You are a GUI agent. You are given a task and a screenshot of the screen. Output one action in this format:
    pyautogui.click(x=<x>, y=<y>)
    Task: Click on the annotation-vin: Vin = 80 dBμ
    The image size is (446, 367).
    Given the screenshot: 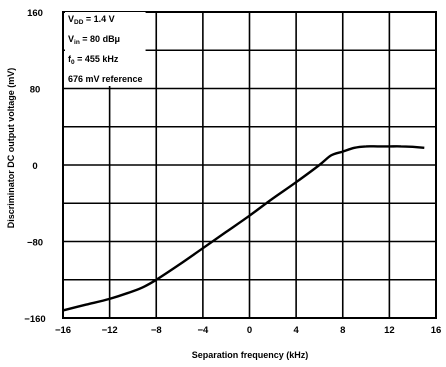 What is the action you would take?
    pyautogui.click(x=94, y=40)
    